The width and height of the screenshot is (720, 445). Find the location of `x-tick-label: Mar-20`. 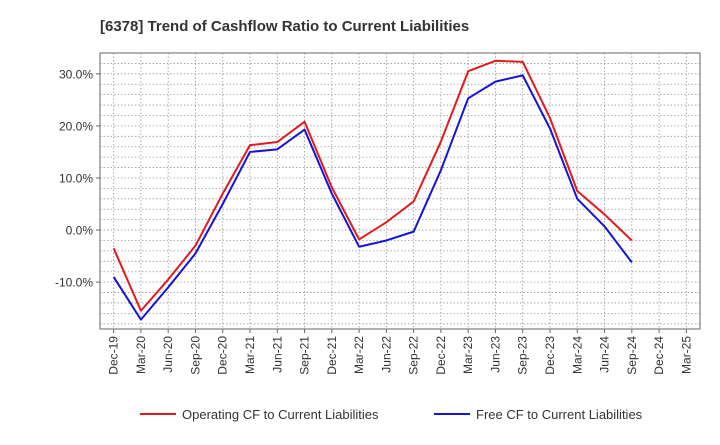

x-tick-label: Mar-20 is located at coordinates (141, 355).